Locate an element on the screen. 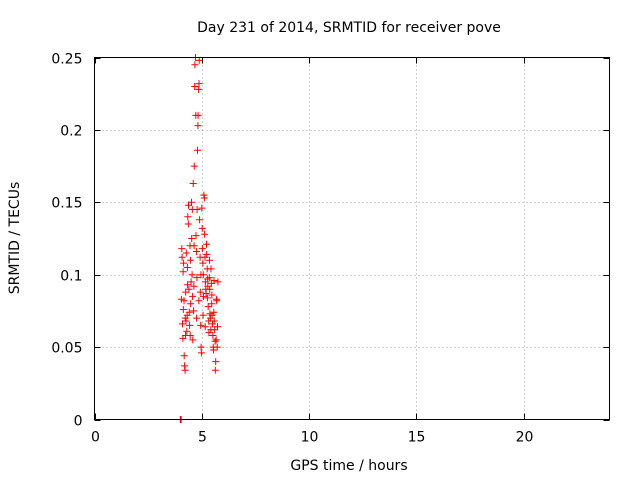 Image resolution: width=640 pixels, height=484 pixels. data-points is located at coordinates (199, 238).